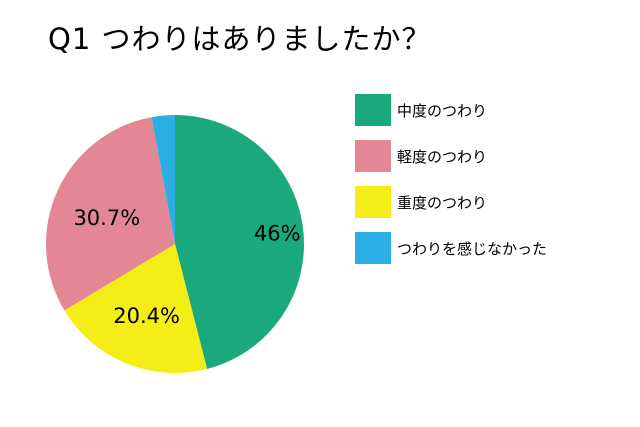 The width and height of the screenshot is (640, 427). What do you see at coordinates (442, 202) in the screenshot?
I see `legend-label-severe: 重度のつわり` at bounding box center [442, 202].